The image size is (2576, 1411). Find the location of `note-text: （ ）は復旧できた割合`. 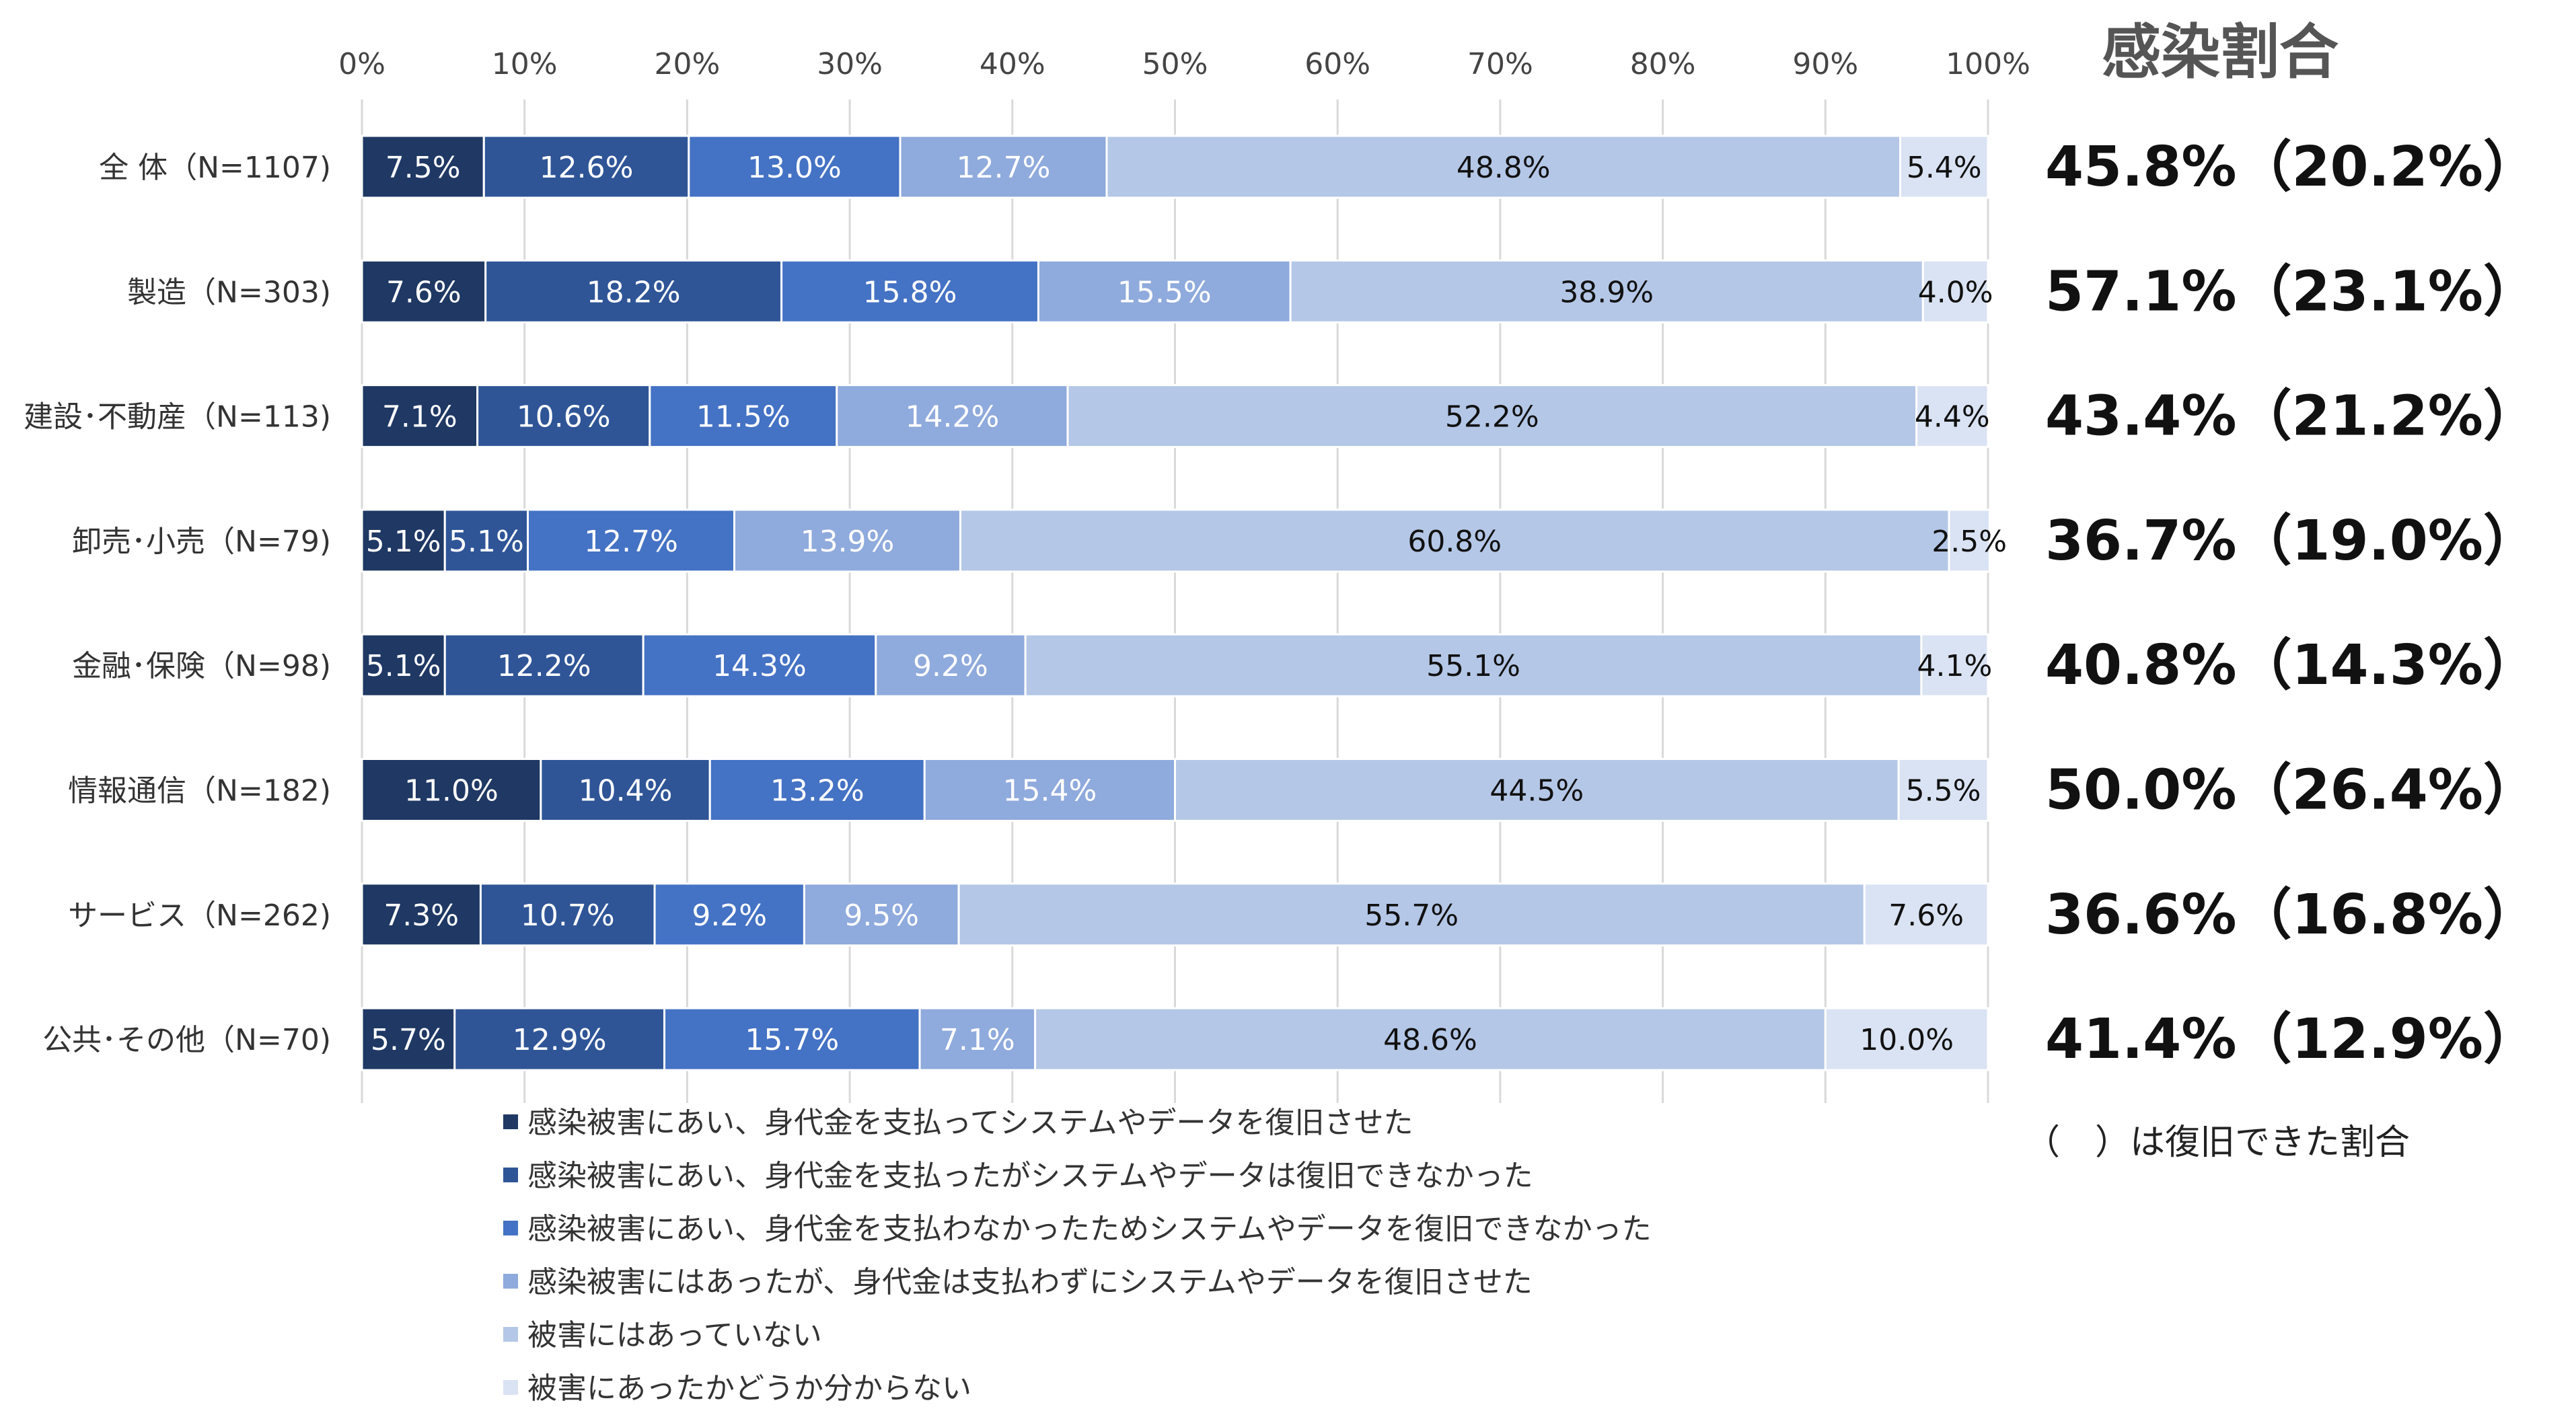

note-text: （ ）は復旧できた割合 is located at coordinates (2217, 1142).